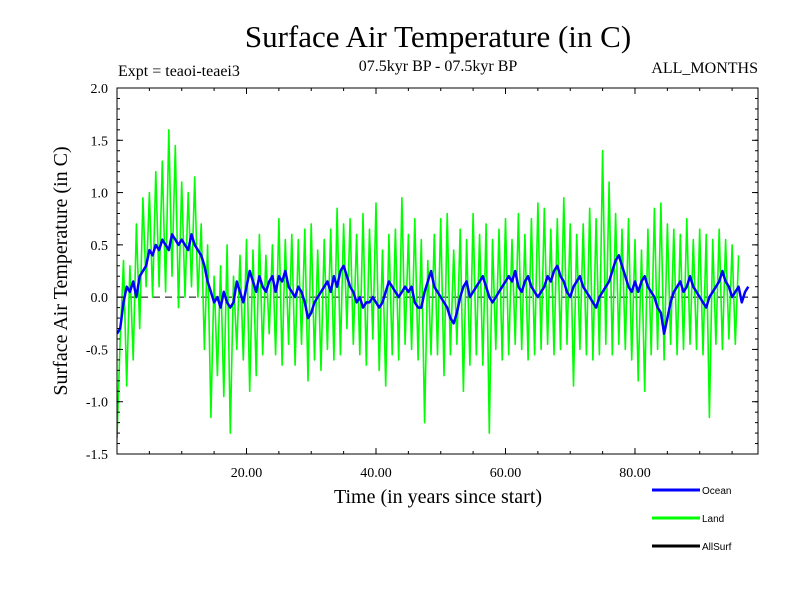  Describe the element at coordinates (100, 194) in the screenshot. I see `y-tick-label: 1.0` at that location.